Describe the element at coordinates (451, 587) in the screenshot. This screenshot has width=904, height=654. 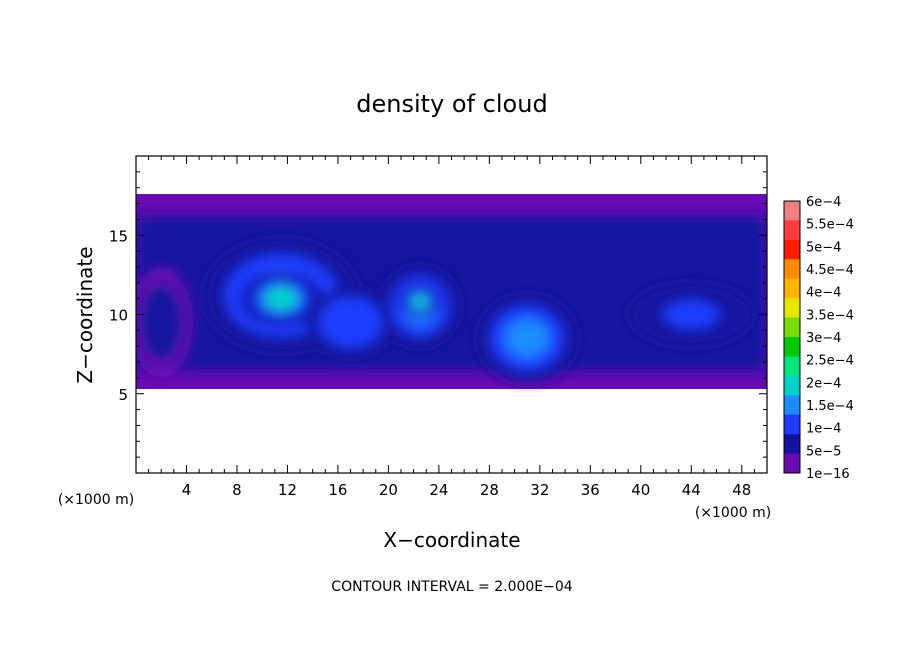
I see `contour-interval-note: CONTOUR INTERVAL = 2.000E−04` at that location.